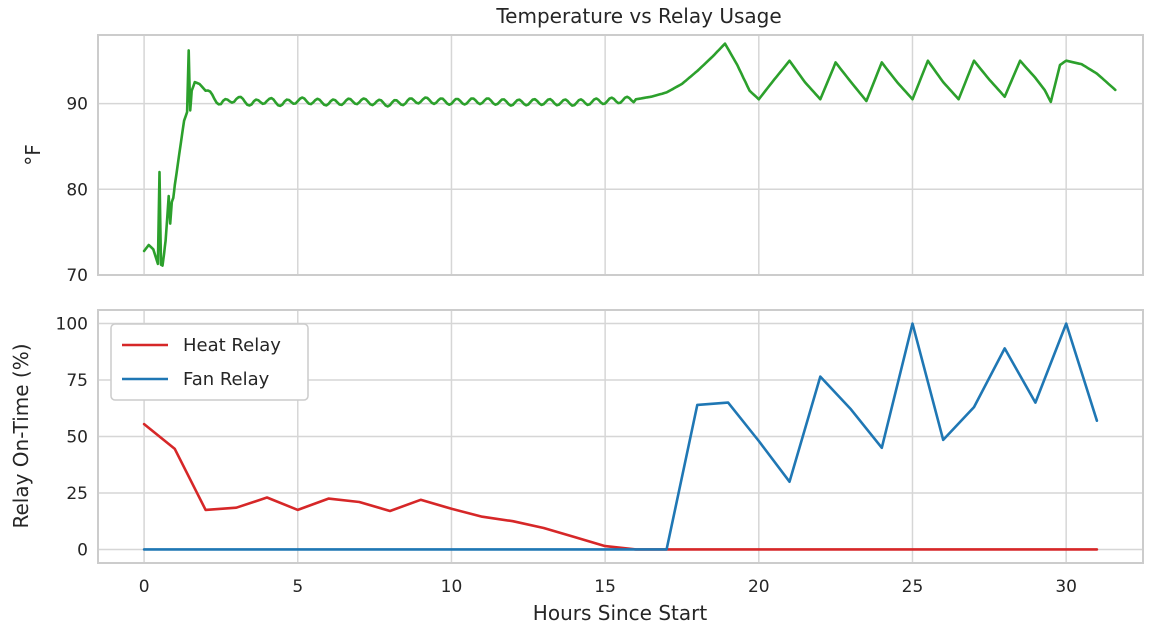 The image size is (1174, 636). Describe the element at coordinates (144, 587) in the screenshot. I see `x-tick-label: 0` at that location.